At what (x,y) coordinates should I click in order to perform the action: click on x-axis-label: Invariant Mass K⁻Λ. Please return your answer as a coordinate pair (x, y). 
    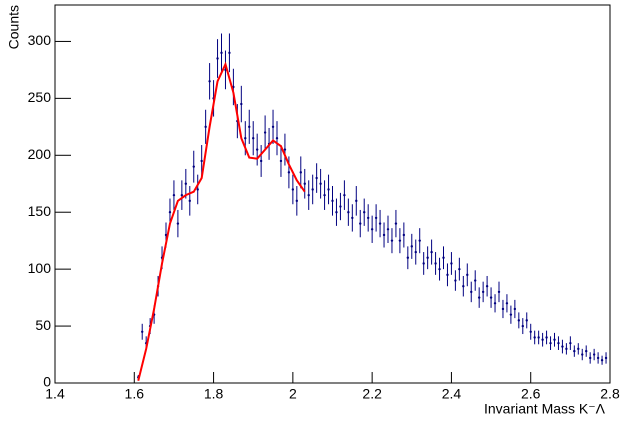
    Looking at the image, I should click on (545, 409).